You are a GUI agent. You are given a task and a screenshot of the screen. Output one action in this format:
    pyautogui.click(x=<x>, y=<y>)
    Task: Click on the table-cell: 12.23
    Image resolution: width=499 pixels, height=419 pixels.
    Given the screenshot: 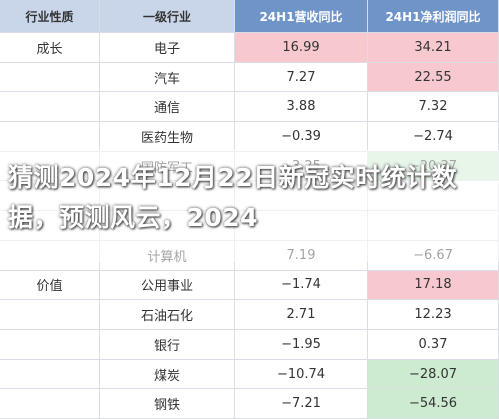 What is the action you would take?
    pyautogui.click(x=433, y=315)
    